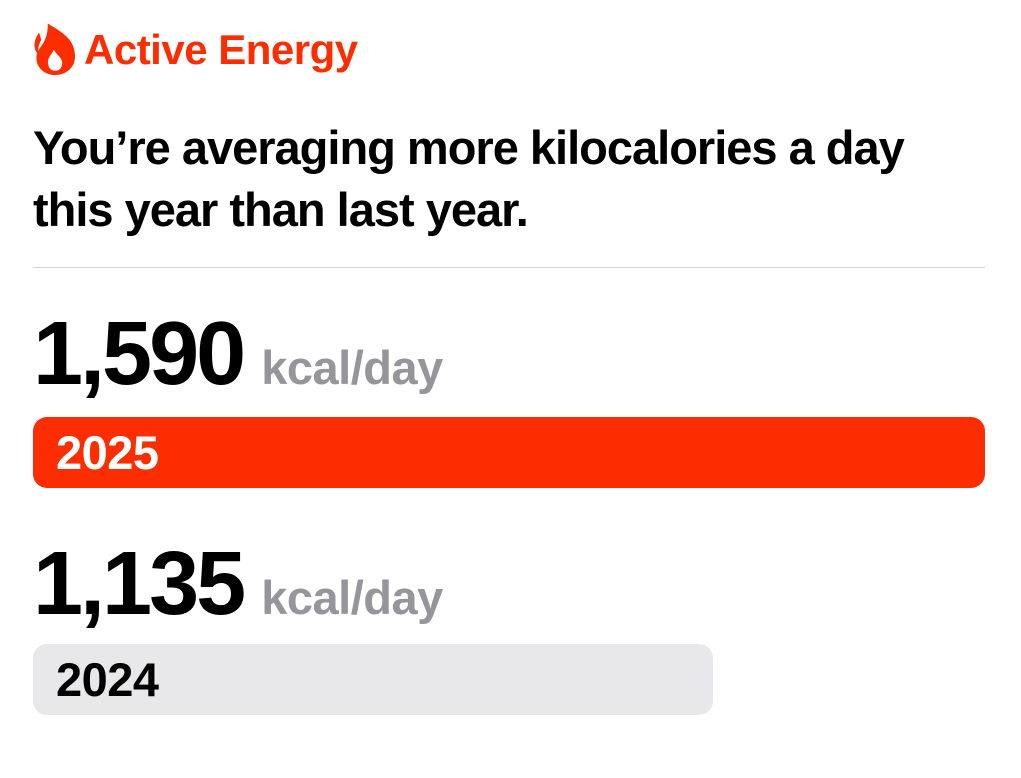 This screenshot has height=778, width=1021. What do you see at coordinates (139, 584) in the screenshot?
I see `value-2024: 1,135` at bounding box center [139, 584].